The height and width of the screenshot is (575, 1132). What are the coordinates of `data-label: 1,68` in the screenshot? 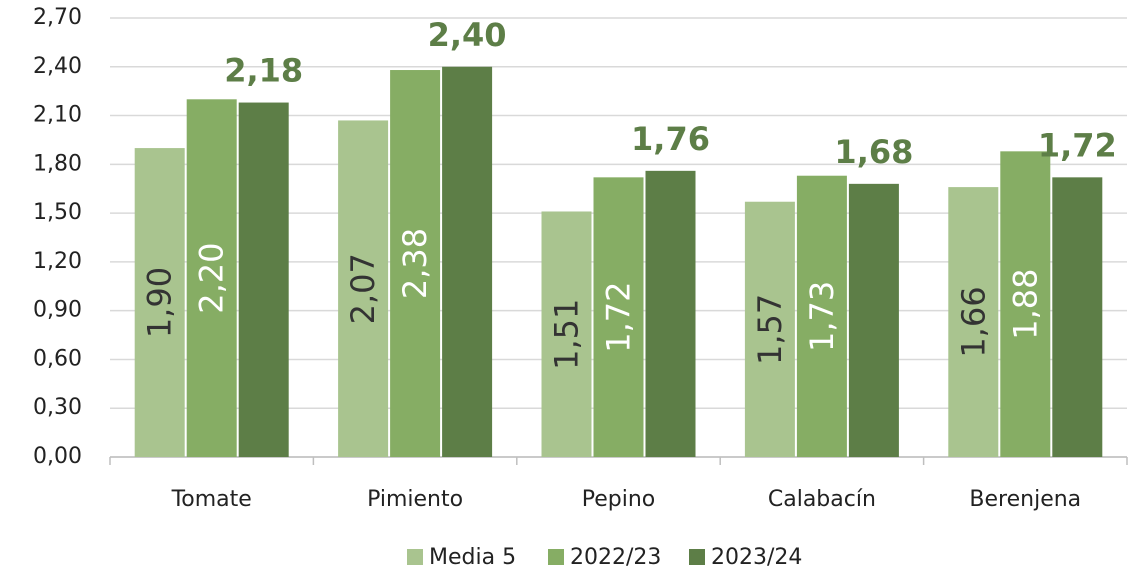 It's located at (873, 152).